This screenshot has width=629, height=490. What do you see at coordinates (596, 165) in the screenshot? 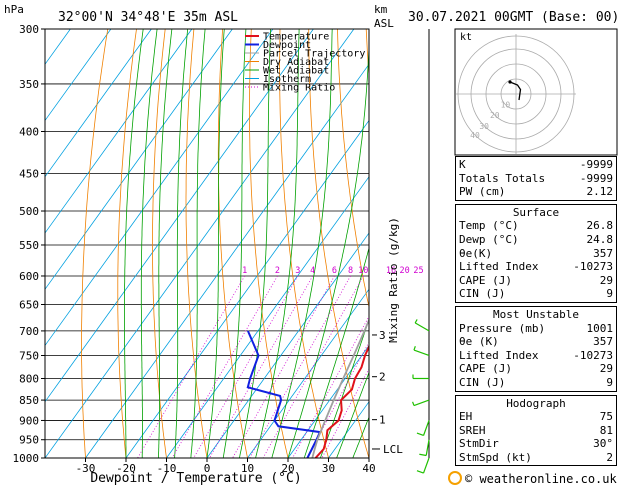
I see `row-value: -9999` at bounding box center [596, 165].